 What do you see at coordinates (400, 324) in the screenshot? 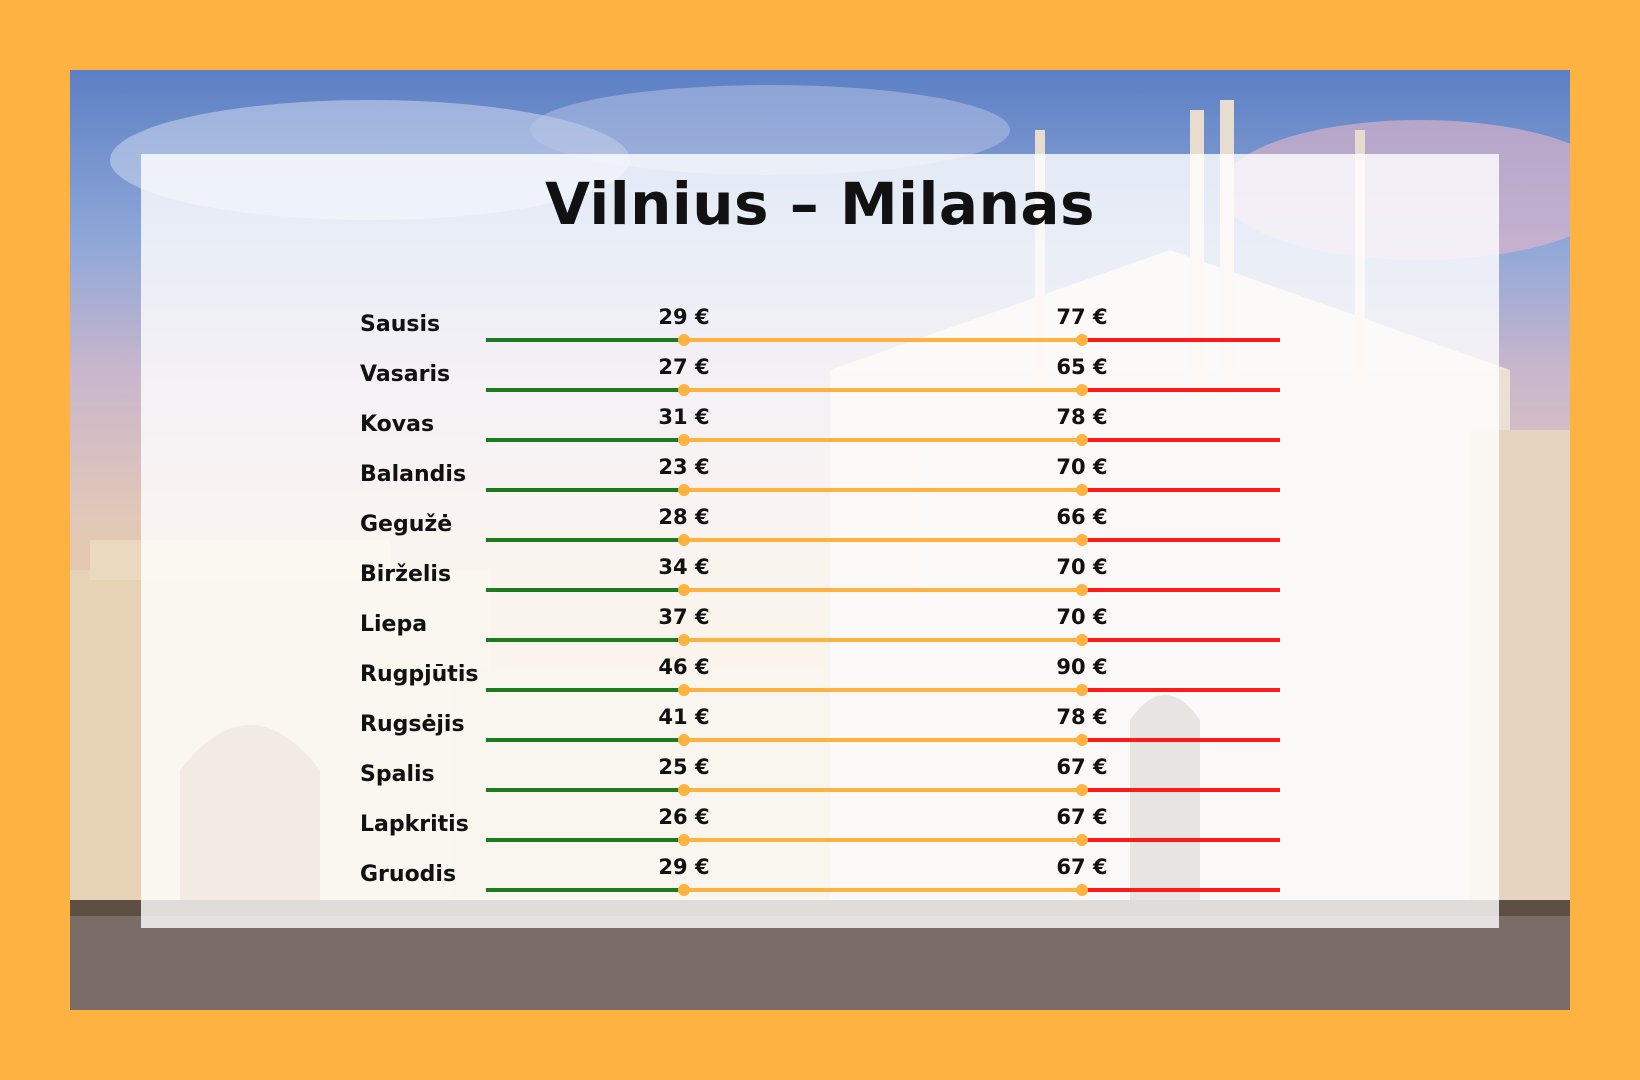
I see `month-label: Sausis` at bounding box center [400, 324].